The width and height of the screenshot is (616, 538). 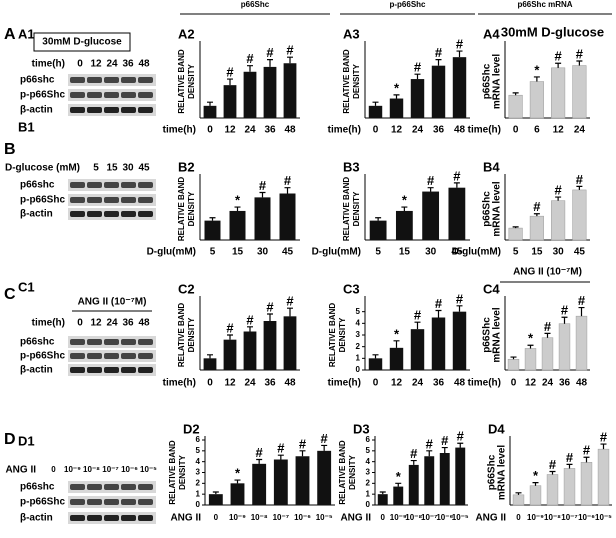 What do you see at coordinates (281, 517) in the screenshot?
I see `x-tick-label: 10⁻⁷` at bounding box center [281, 517].